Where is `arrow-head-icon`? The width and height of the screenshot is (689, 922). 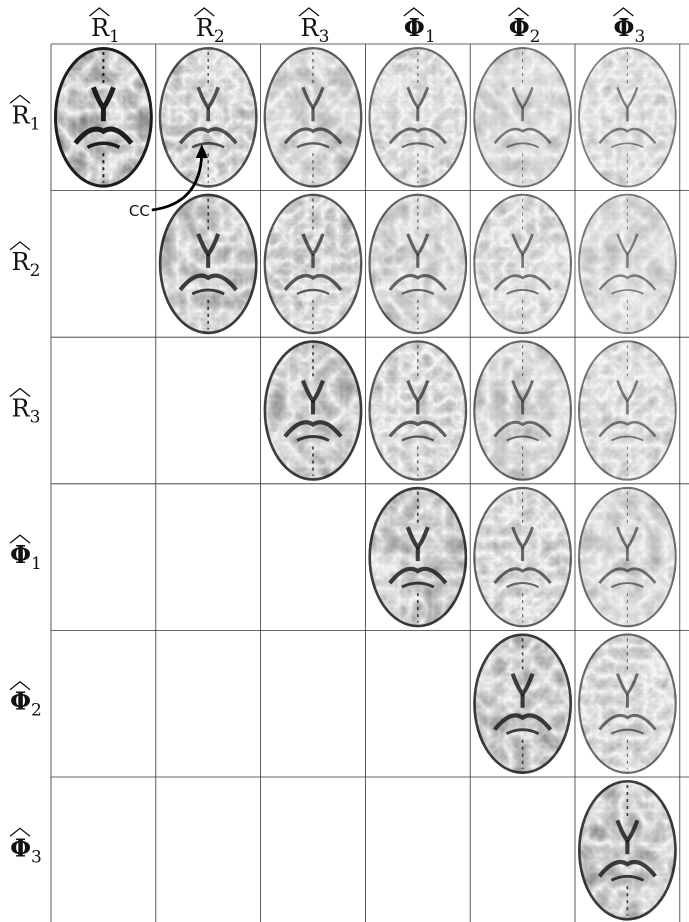
arrow-head-icon is located at coordinates (201, 151).